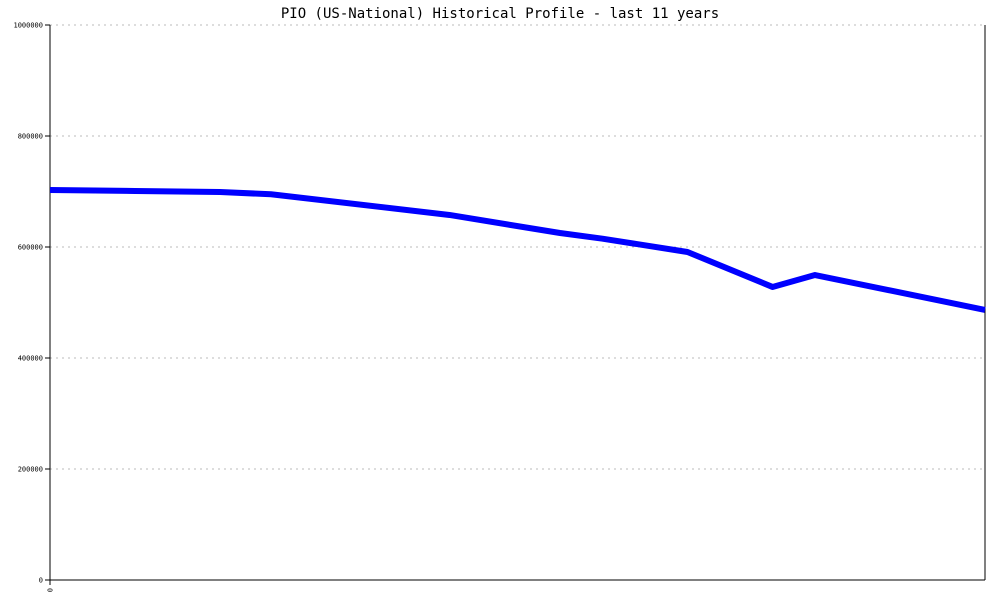 The height and width of the screenshot is (600, 1000). What do you see at coordinates (30, 359) in the screenshot?
I see `y-tick-label: 400000` at bounding box center [30, 359].